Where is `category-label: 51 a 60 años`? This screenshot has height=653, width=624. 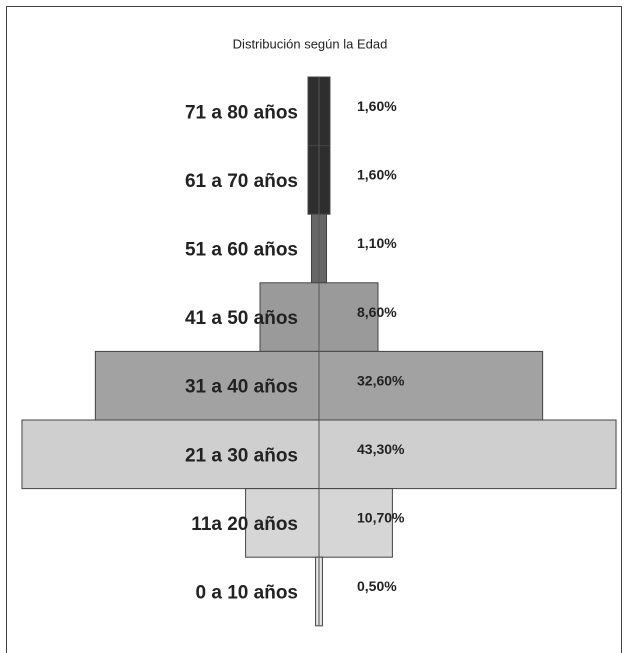 category-label: 51 a 60 años is located at coordinates (241, 250).